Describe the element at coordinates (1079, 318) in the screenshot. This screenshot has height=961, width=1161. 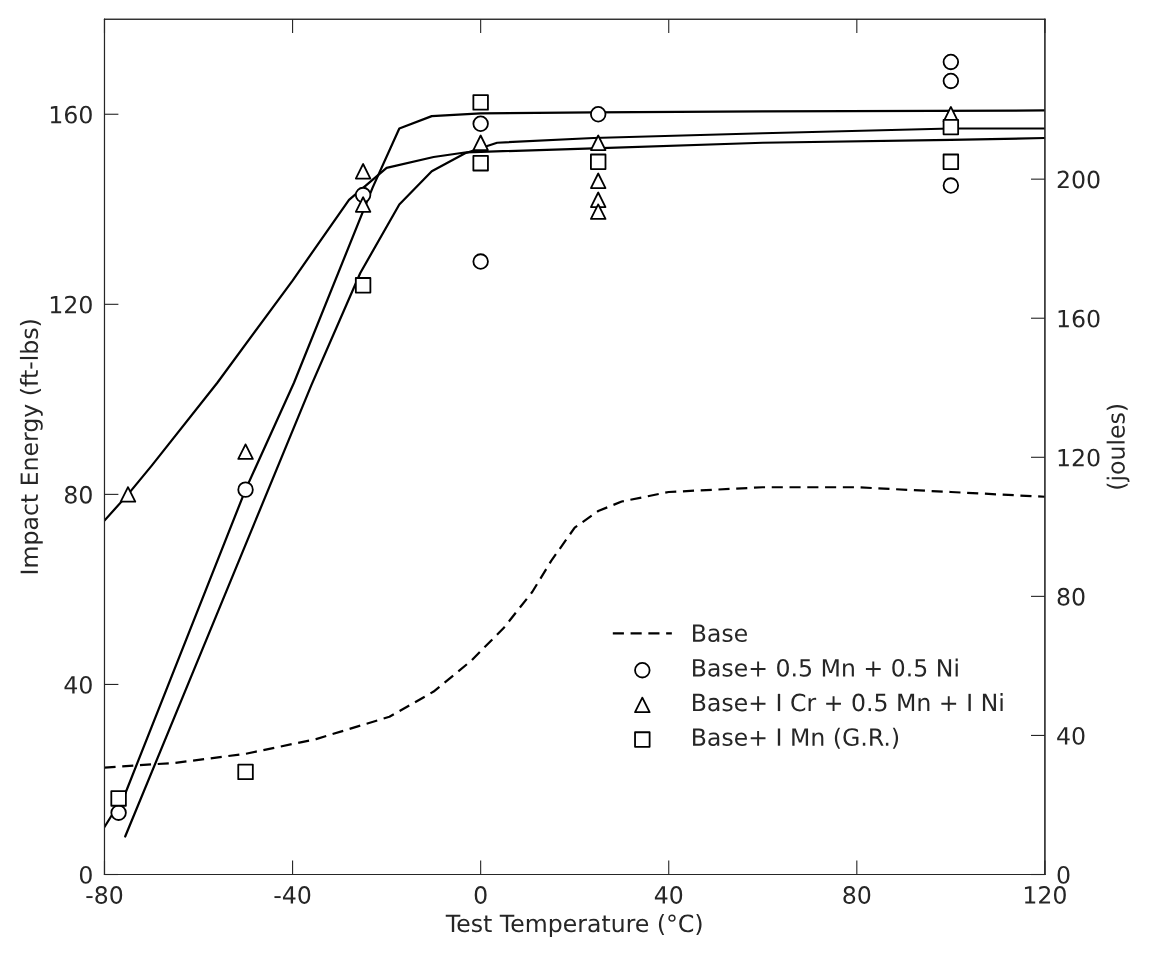
I see `y2-tick-label: 160` at that location.